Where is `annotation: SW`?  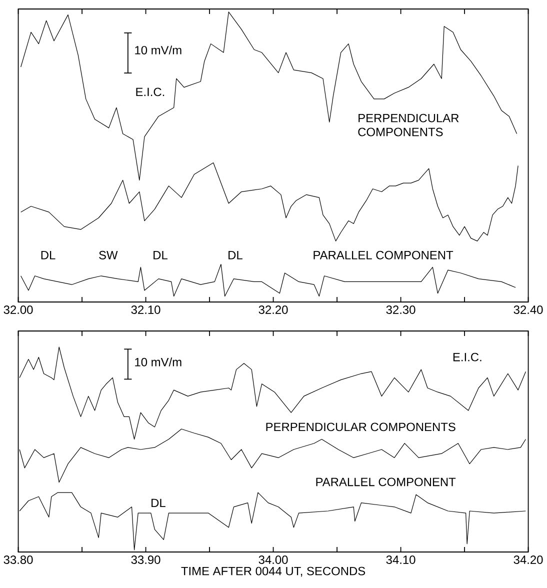 annotation: SW is located at coordinates (108, 255).